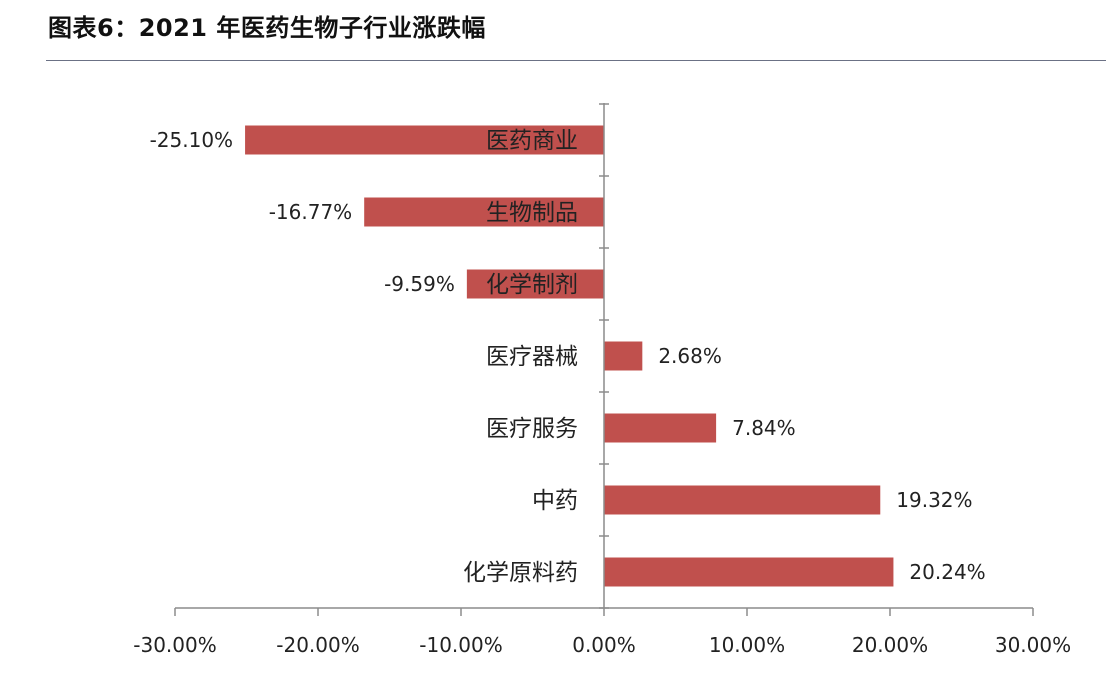 The height and width of the screenshot is (676, 1108). I want to click on x-tick-label: -10.00%, so click(460, 645).